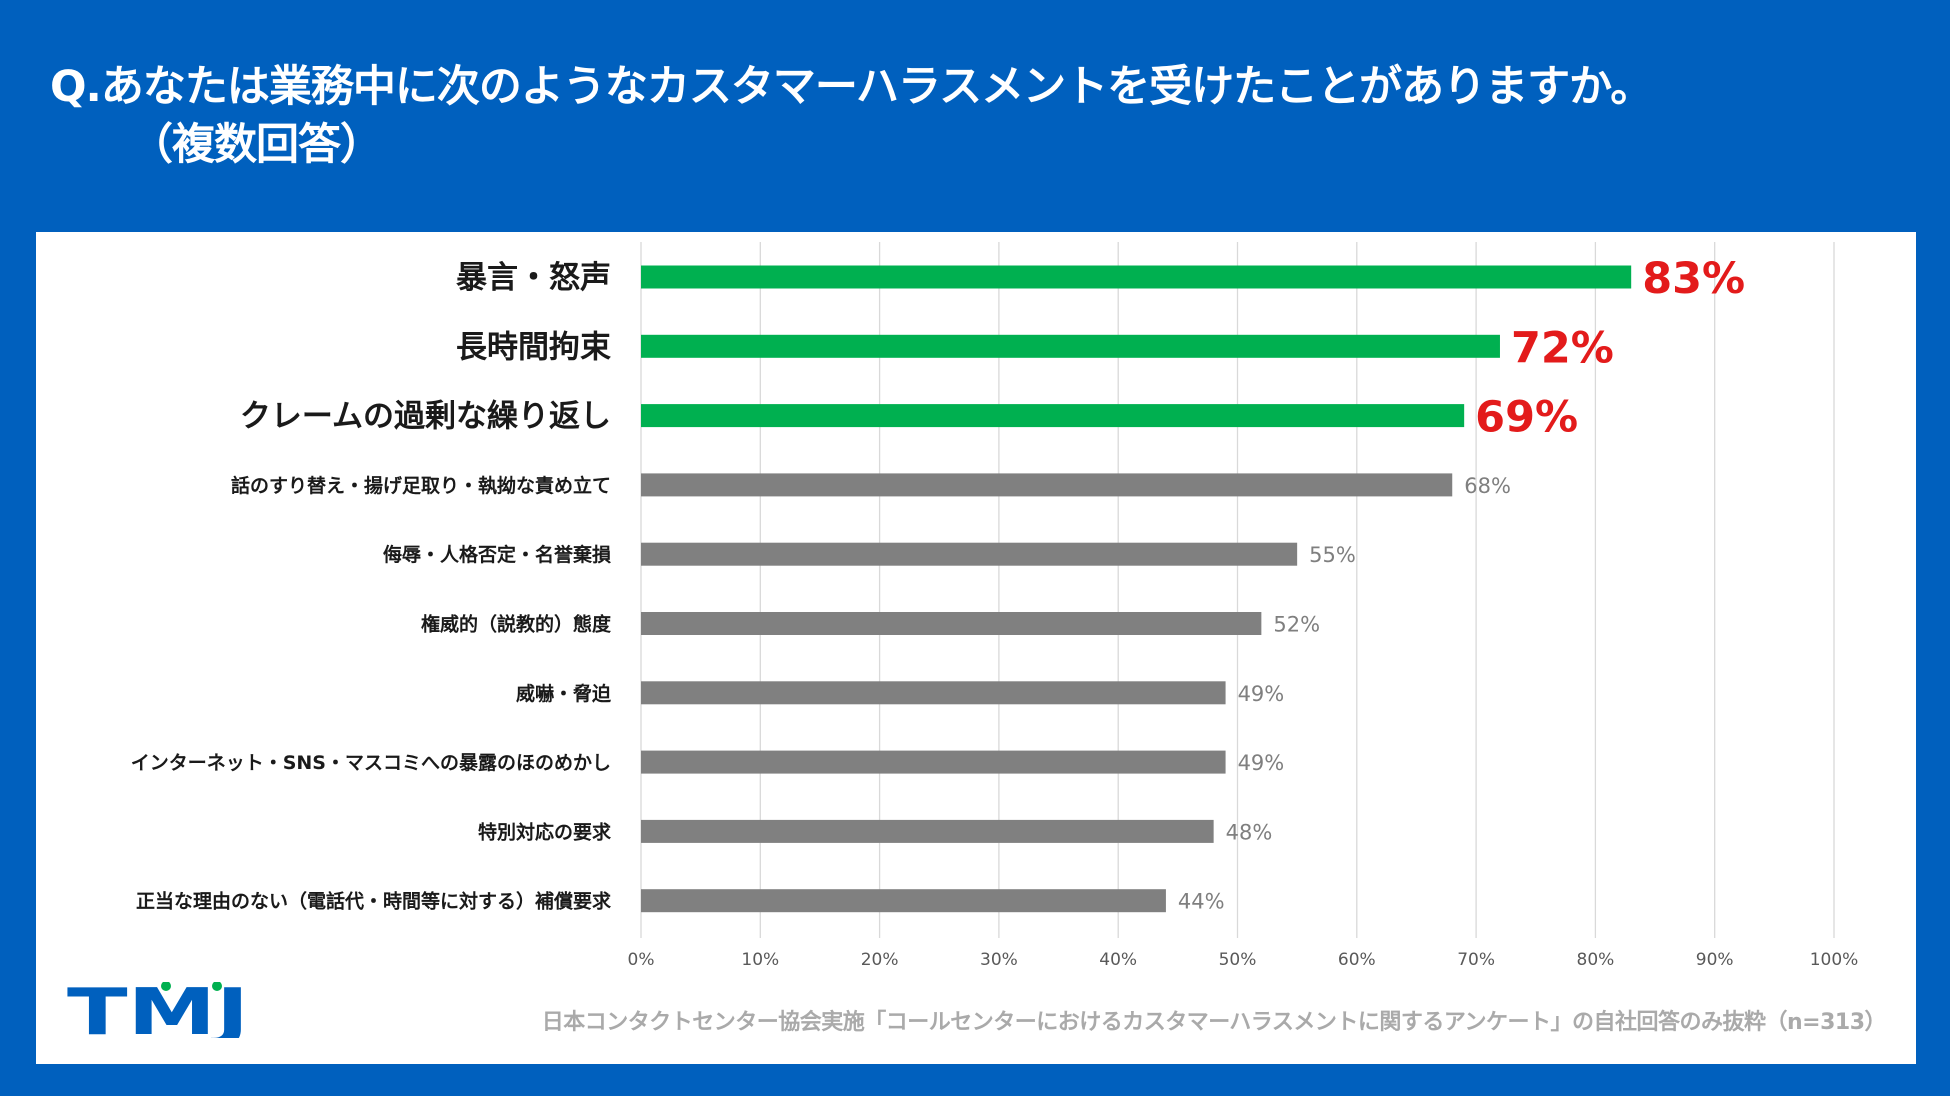 The width and height of the screenshot is (1950, 1096). I want to click on x-tick-label: 50%, so click(1238, 960).